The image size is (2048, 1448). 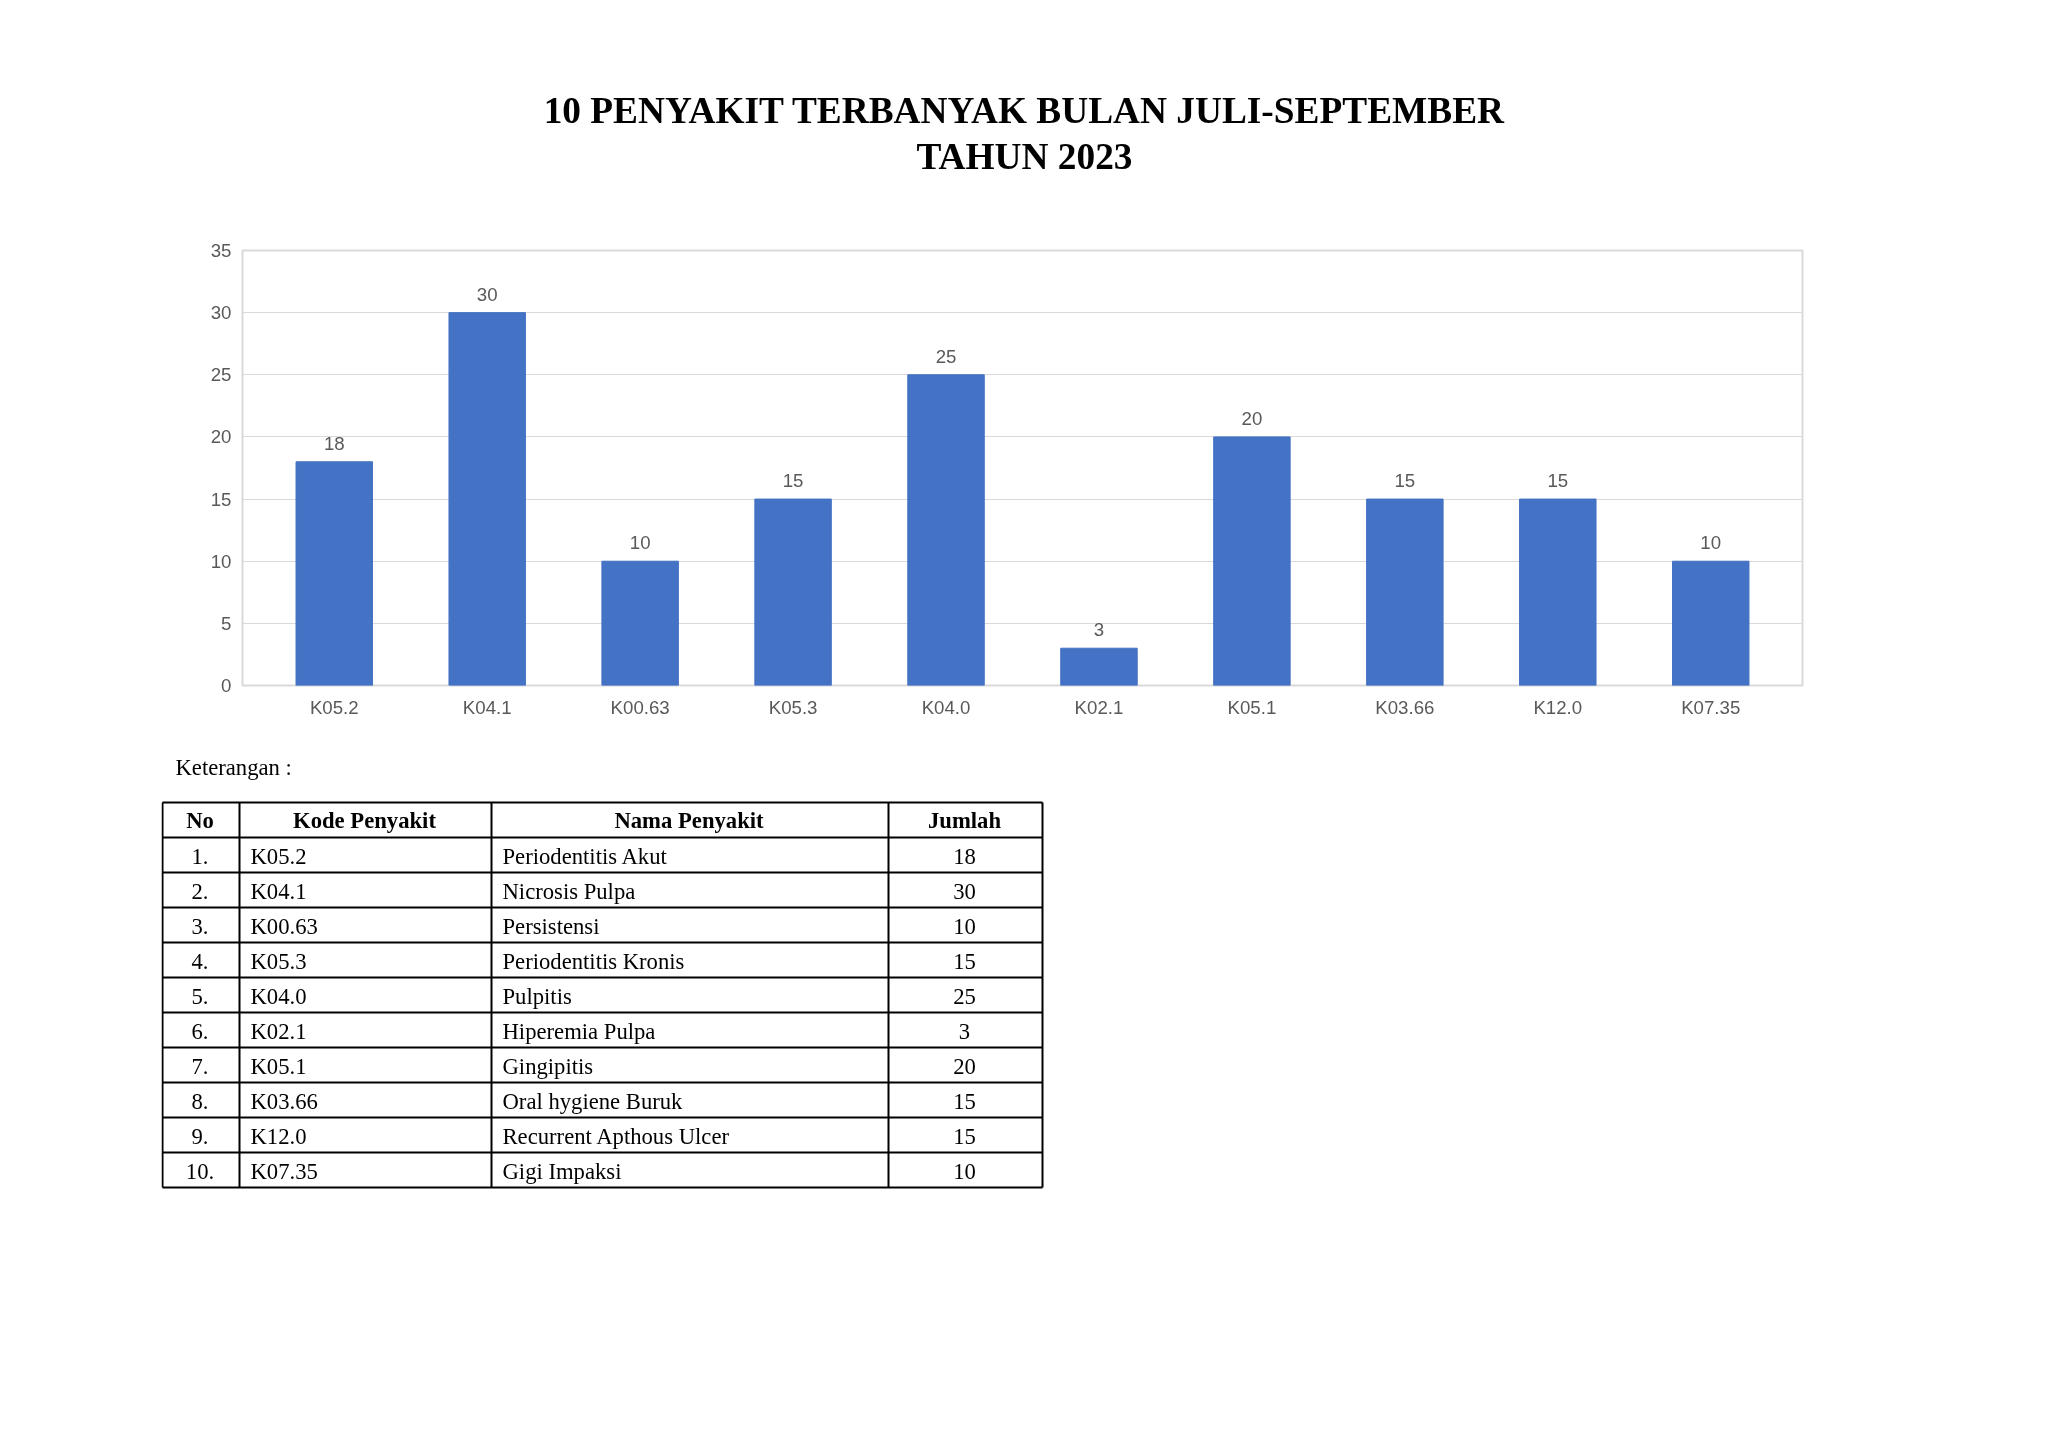 I want to click on text: Periodentitis Akut, so click(x=585, y=856).